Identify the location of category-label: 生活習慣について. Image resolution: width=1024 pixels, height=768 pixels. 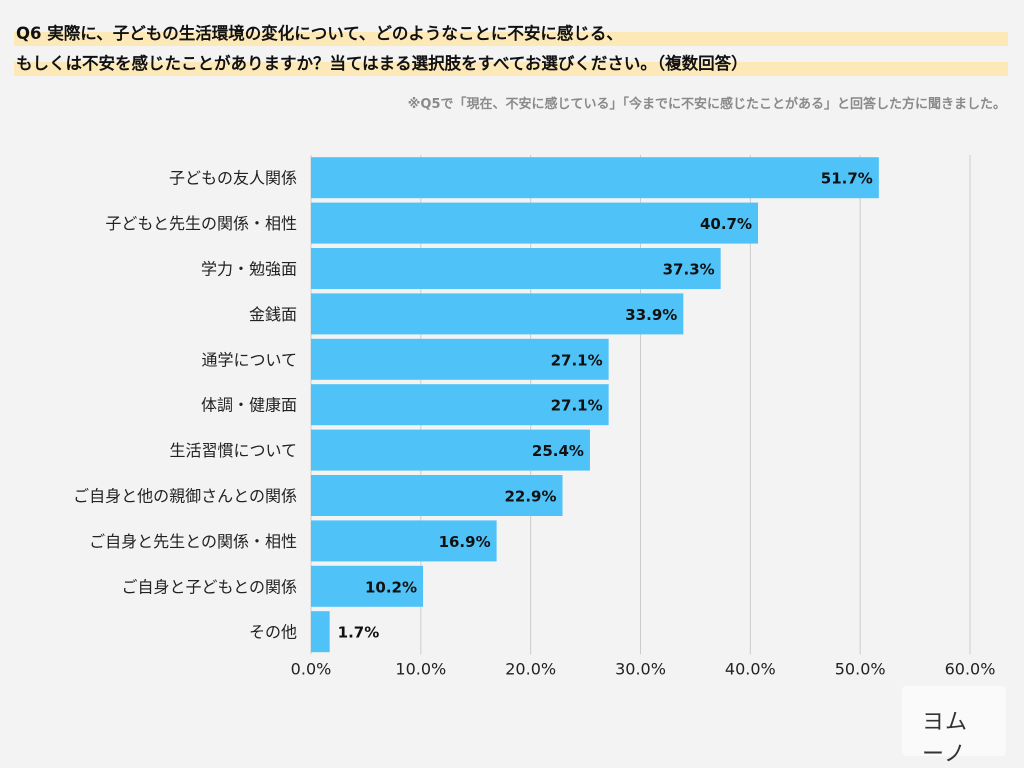
(233, 450).